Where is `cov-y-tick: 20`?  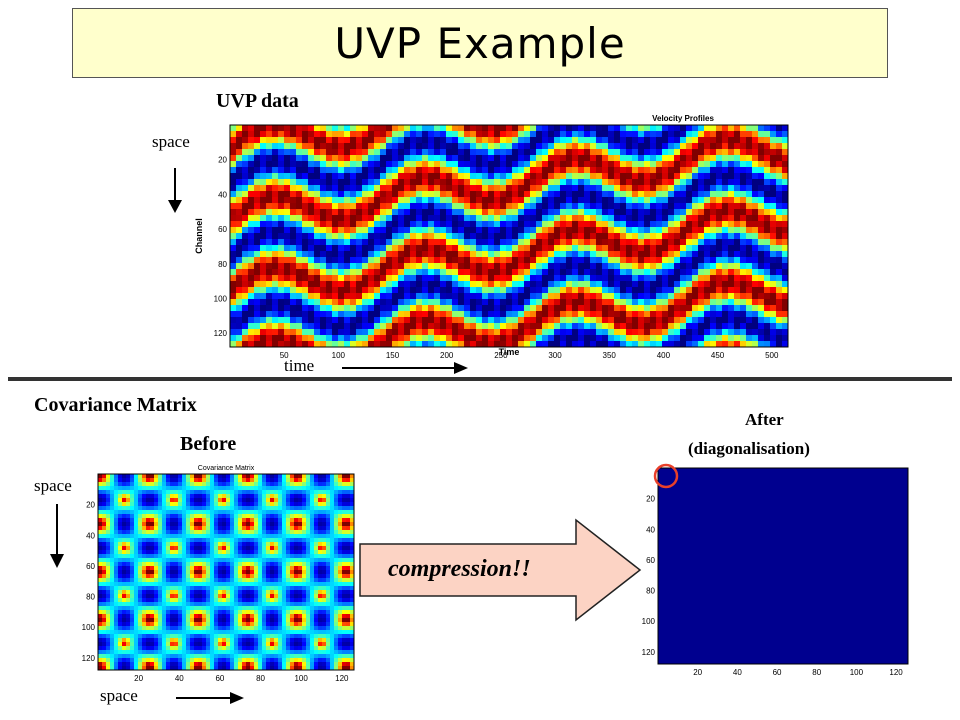
cov-y-tick: 20 is located at coordinates (90, 505).